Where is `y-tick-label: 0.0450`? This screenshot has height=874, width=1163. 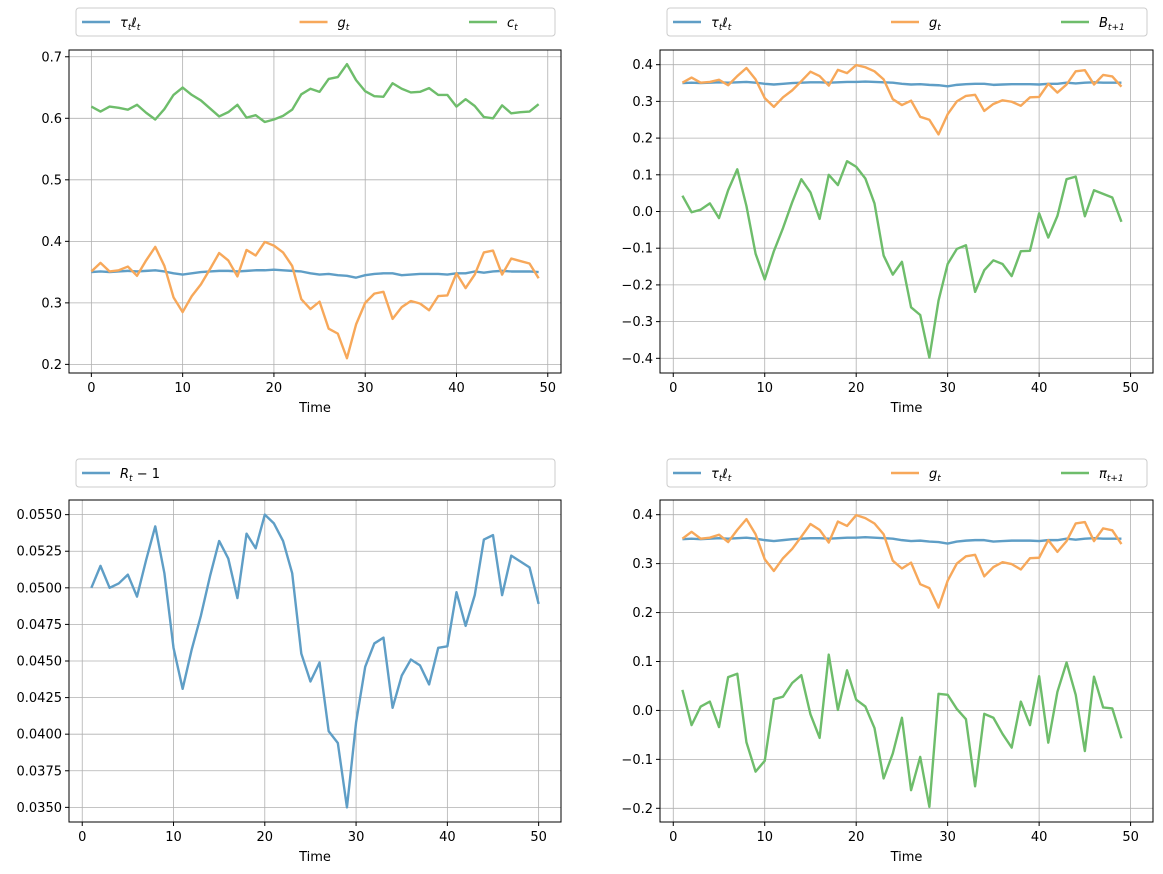 y-tick-label: 0.0450 is located at coordinates (40, 662).